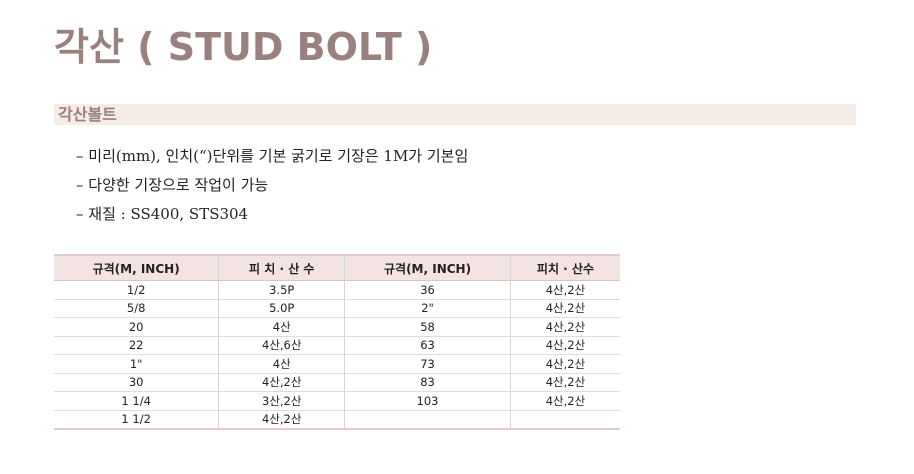  Describe the element at coordinates (136, 420) in the screenshot. I see `table-cell: 1 1/2` at that location.